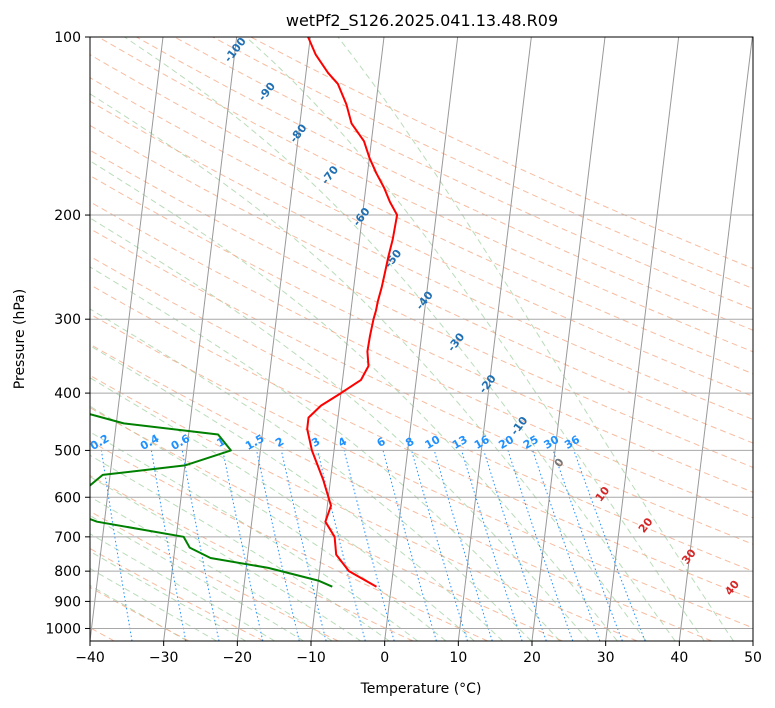 The height and width of the screenshot is (708, 775). Describe the element at coordinates (164, 658) in the screenshot. I see `x-tick-label: −30` at that location.